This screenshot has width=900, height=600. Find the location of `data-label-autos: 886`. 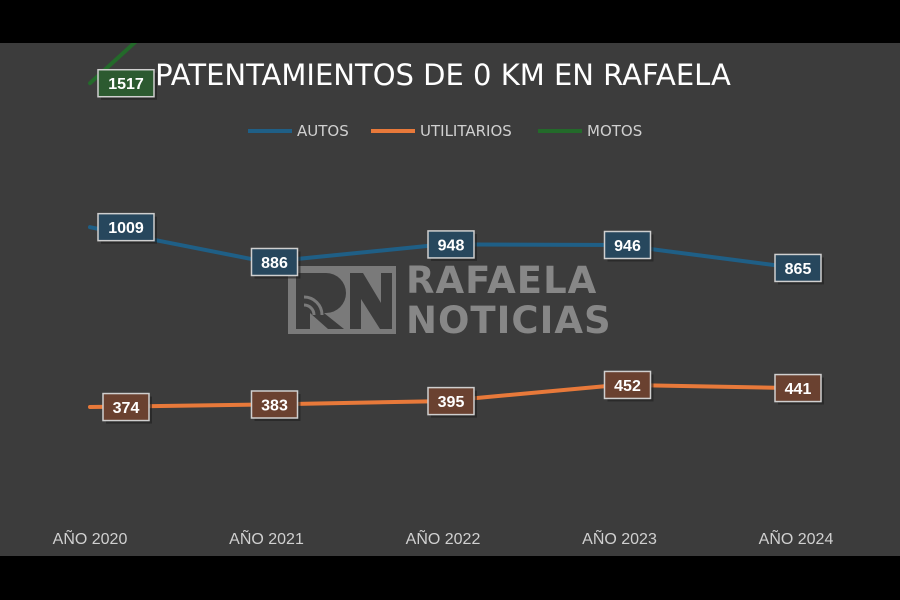

data-label-autos: 886 is located at coordinates (275, 263).